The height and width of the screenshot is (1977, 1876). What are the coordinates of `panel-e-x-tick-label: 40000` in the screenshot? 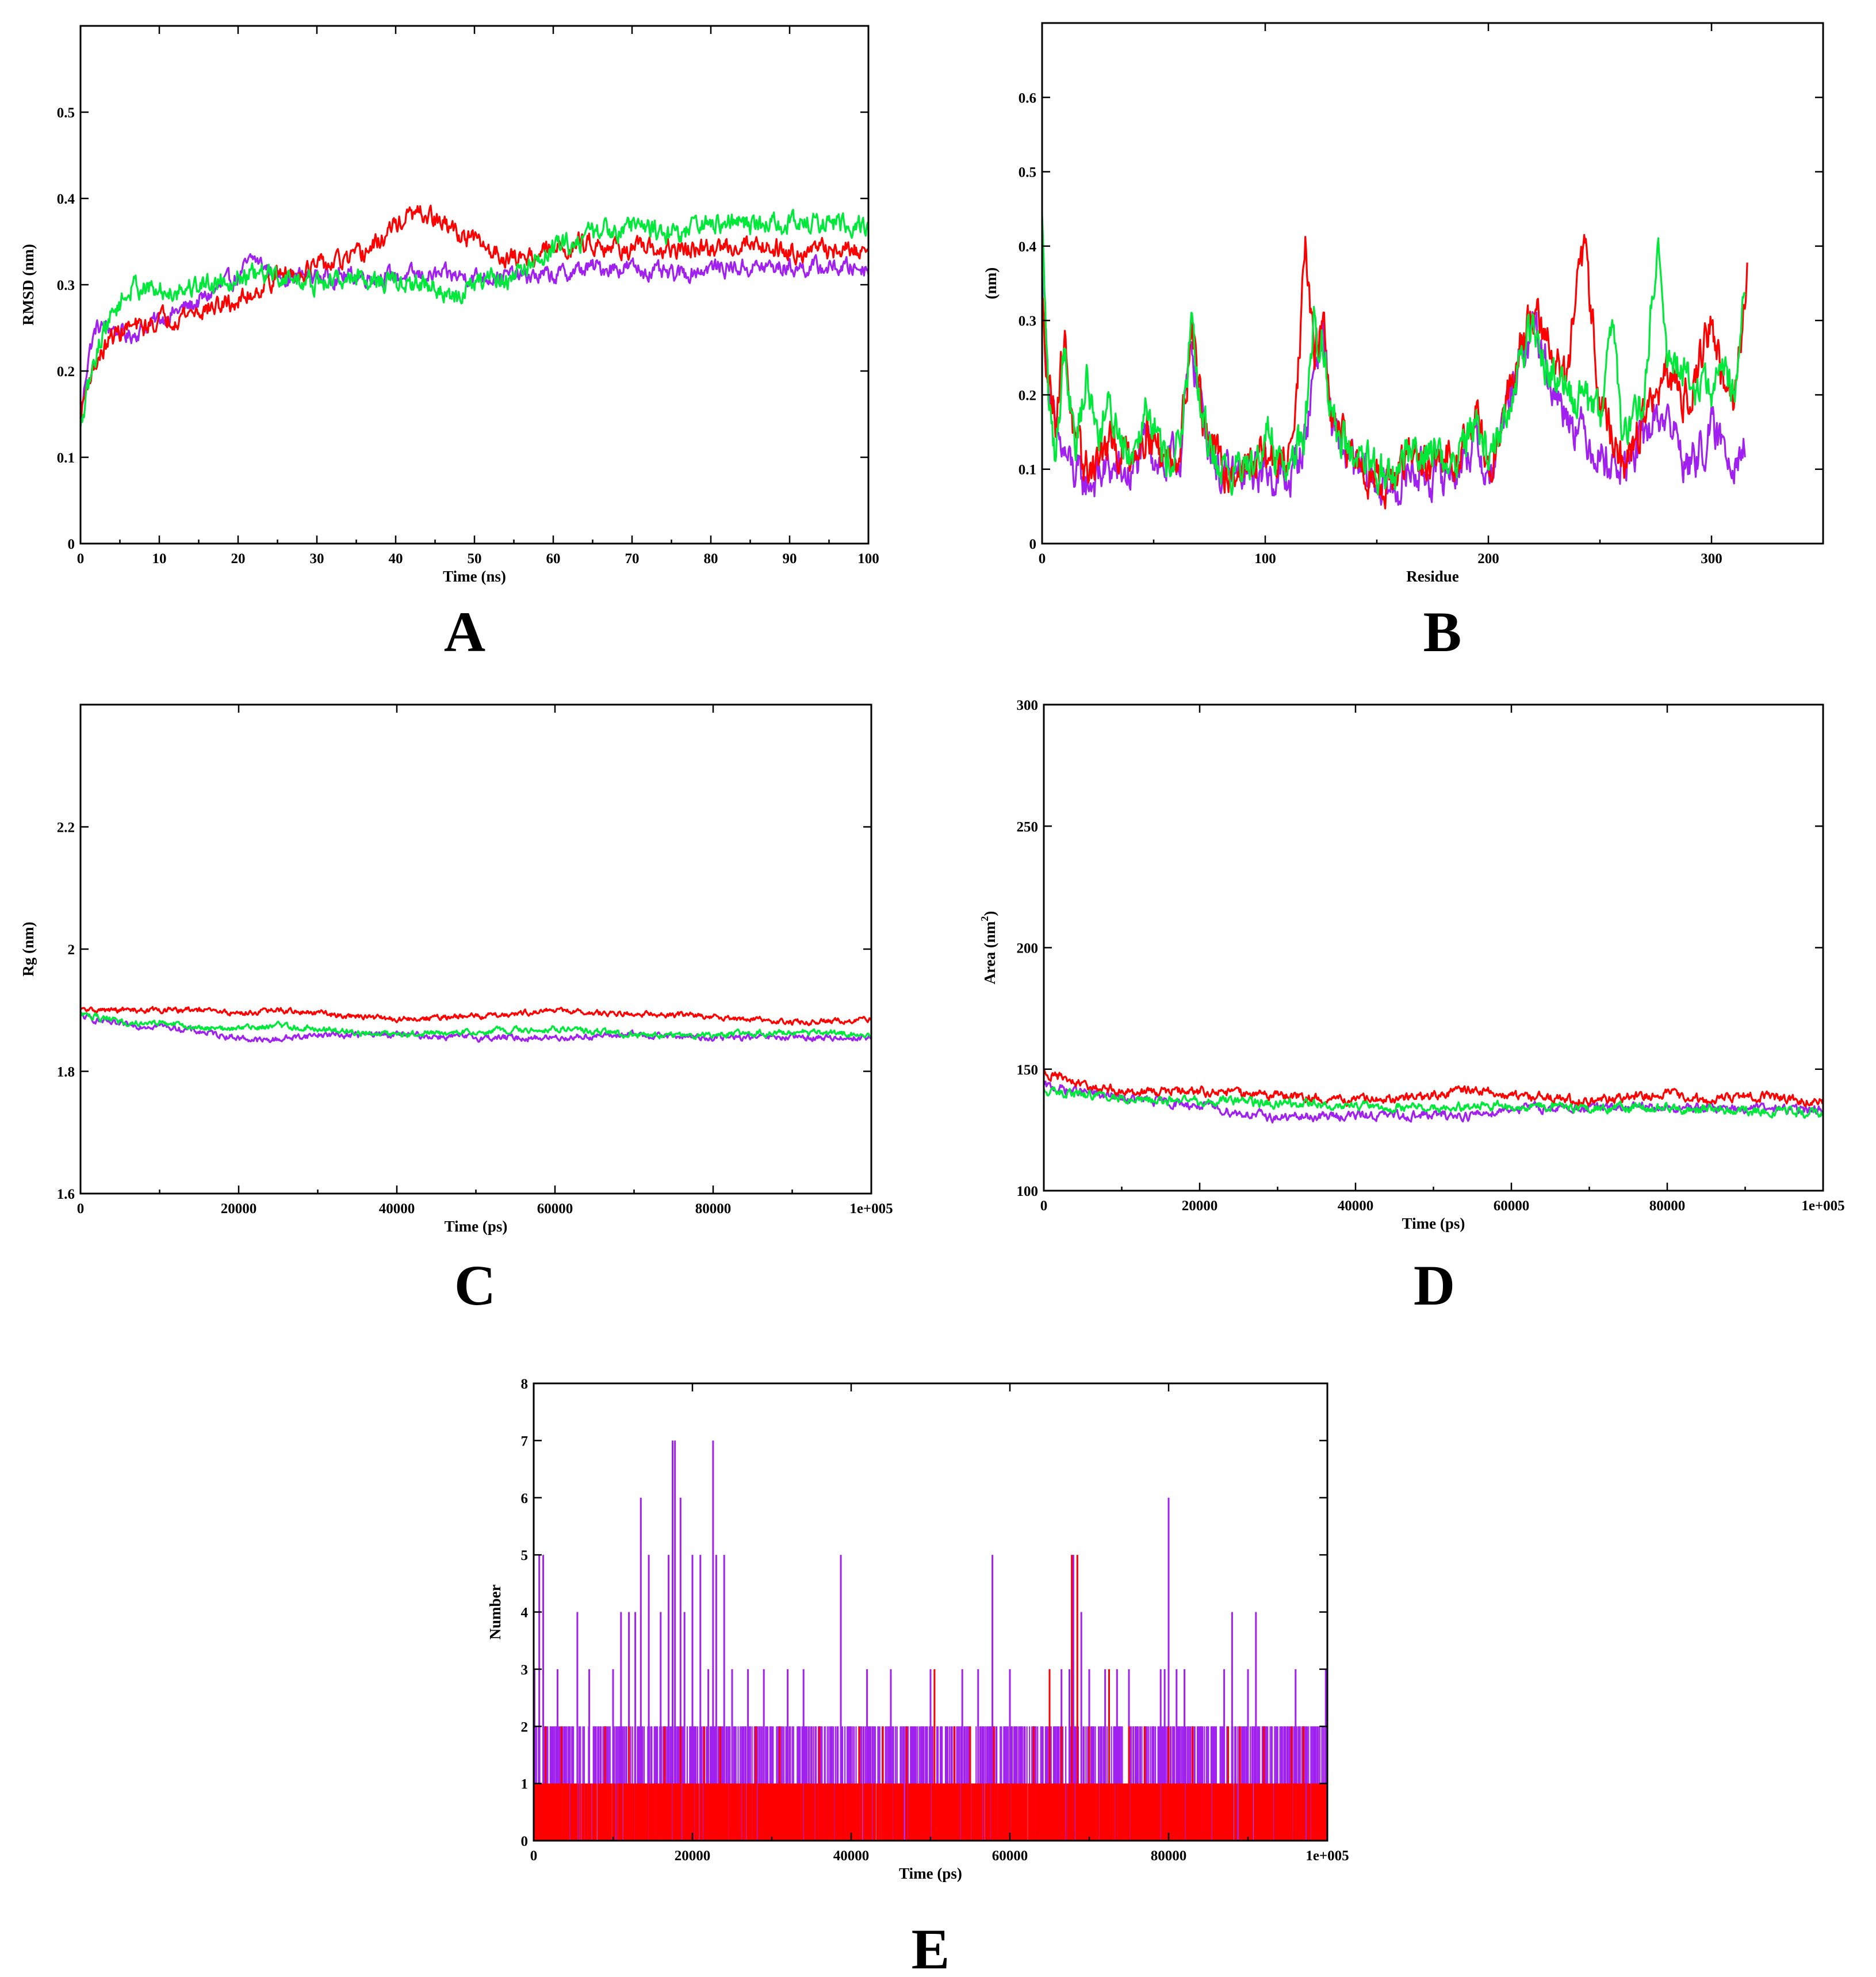 It's located at (851, 1856).